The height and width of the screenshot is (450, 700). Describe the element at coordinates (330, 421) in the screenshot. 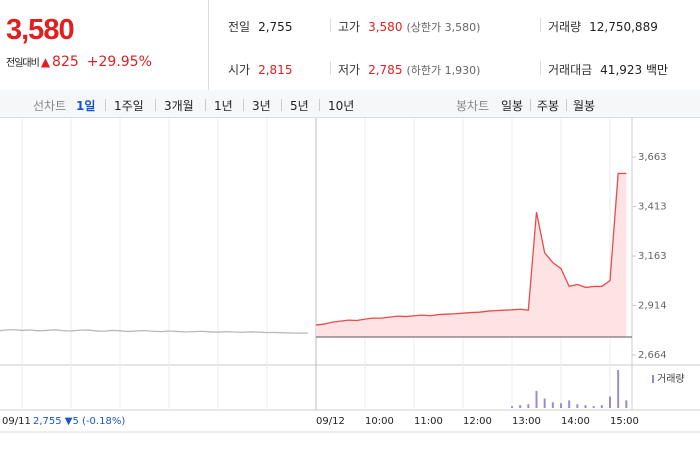

I see `x-tick-label: 09/12` at that location.